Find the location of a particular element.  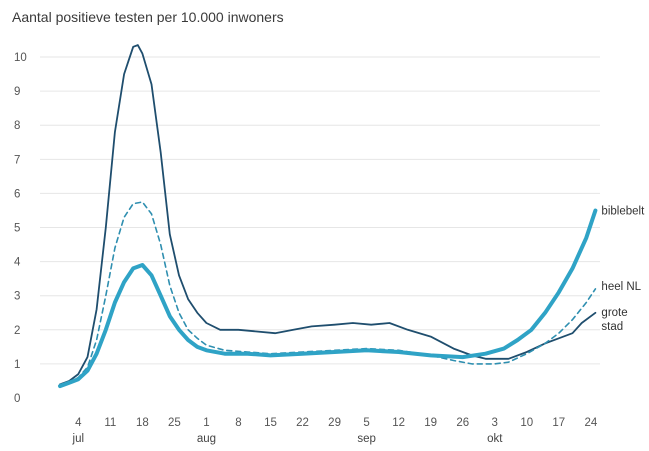

month-label-jul: jul is located at coordinates (78, 439).